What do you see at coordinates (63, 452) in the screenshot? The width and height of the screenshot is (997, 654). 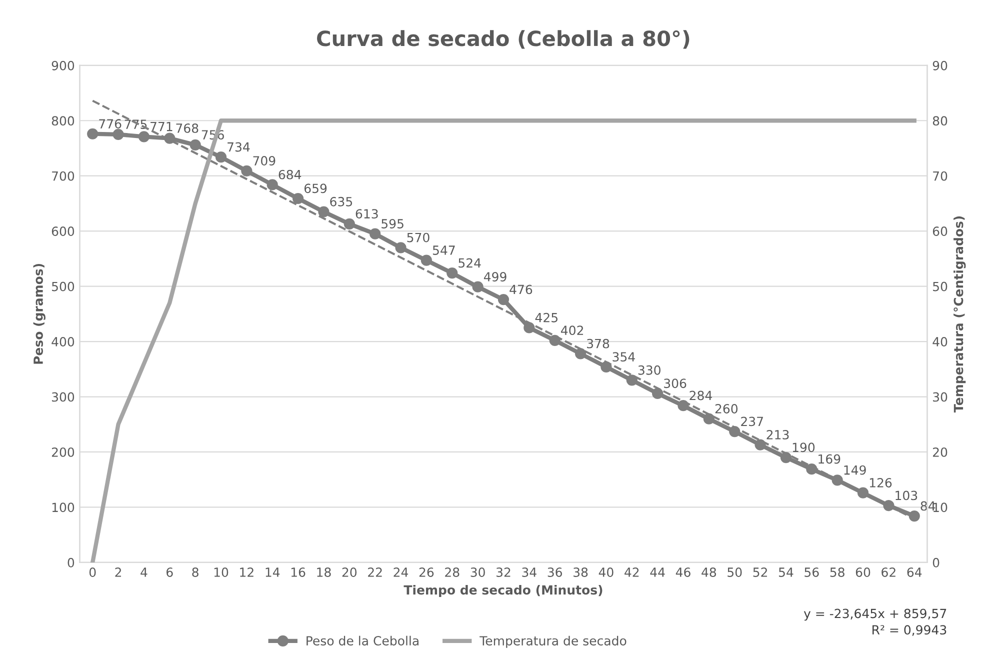 I see `y-tick-label: 200` at bounding box center [63, 452].